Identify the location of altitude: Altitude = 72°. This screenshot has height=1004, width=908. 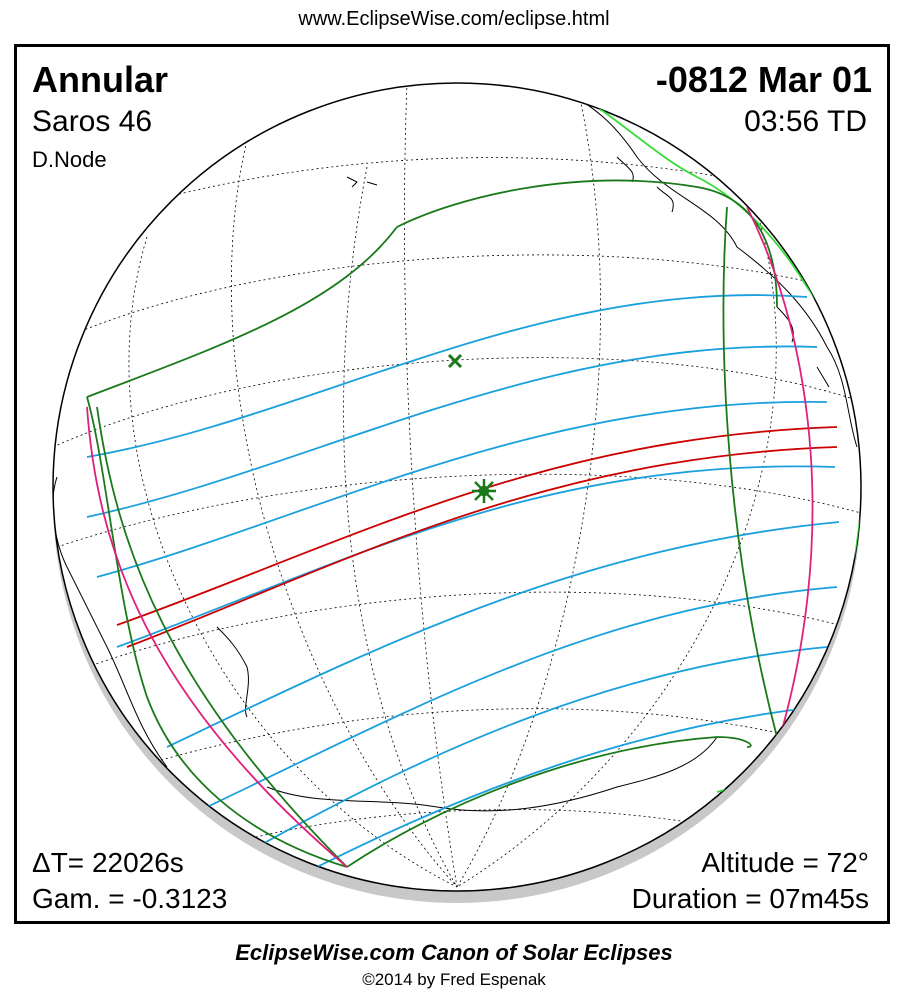
(785, 862).